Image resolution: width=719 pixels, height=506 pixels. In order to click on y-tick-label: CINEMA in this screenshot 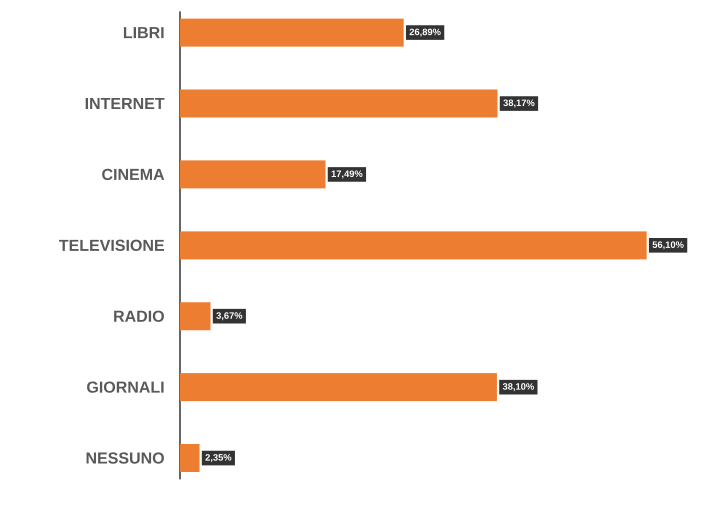, I will do `click(133, 174)`.